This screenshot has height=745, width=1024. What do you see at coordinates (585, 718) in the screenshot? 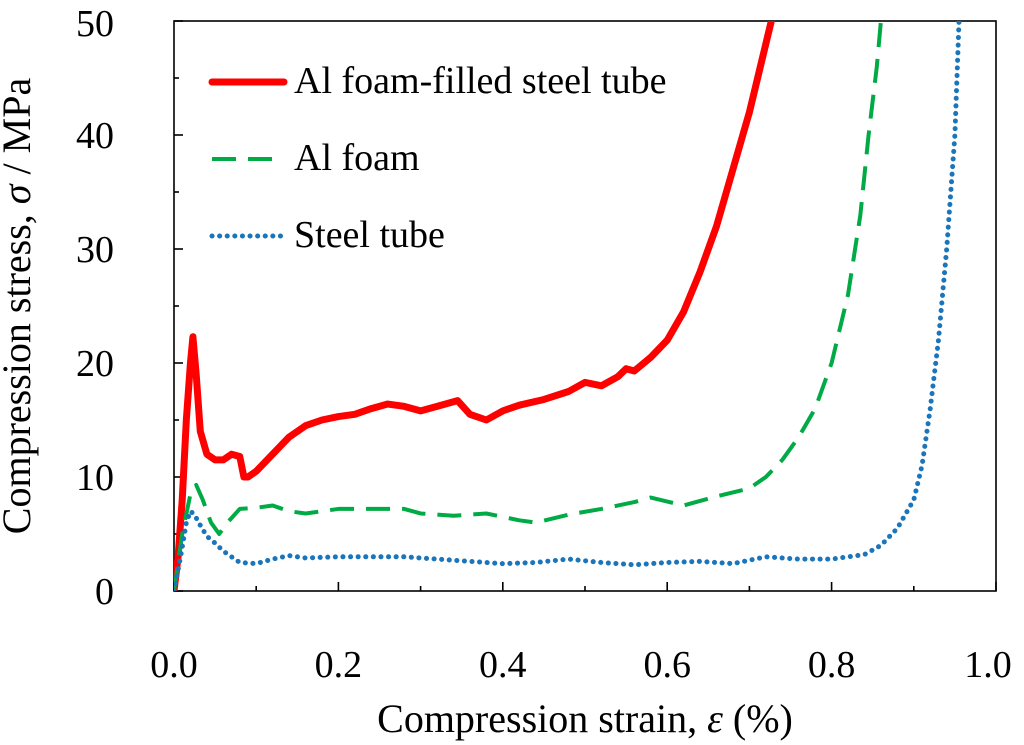
I see `x-axis-title: Compression strain, ε (%)` at bounding box center [585, 718].